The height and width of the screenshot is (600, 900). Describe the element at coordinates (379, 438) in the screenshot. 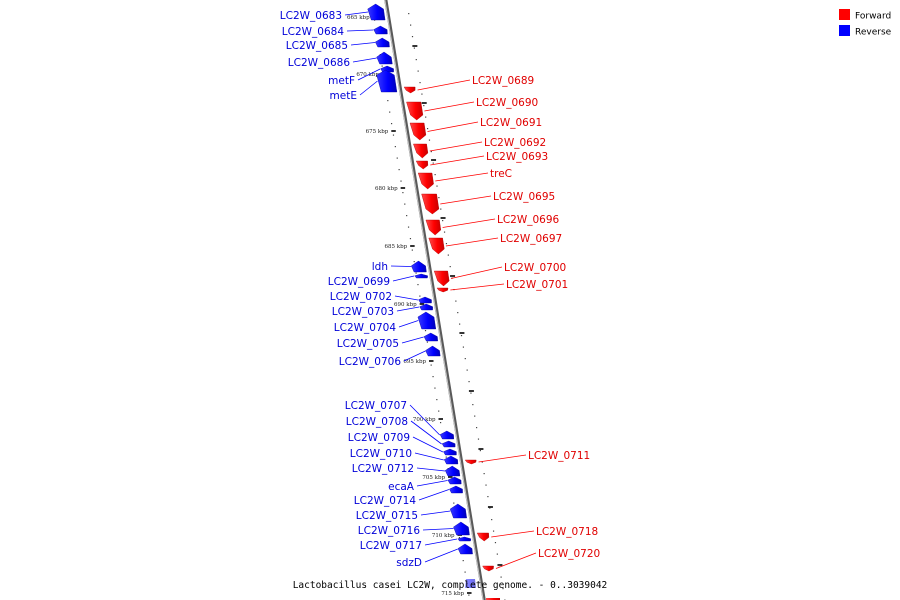

I see `gene-label-LC2W_0709: LC2W_0709` at that location.